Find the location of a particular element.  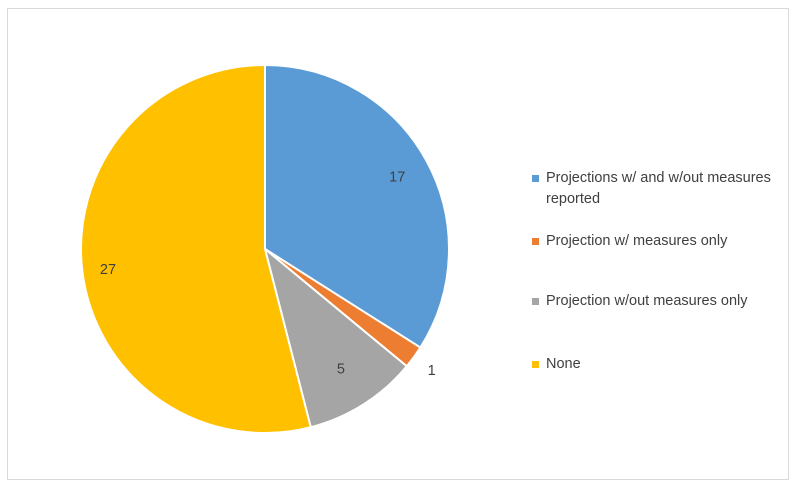

data-label: 17 is located at coordinates (397, 177).